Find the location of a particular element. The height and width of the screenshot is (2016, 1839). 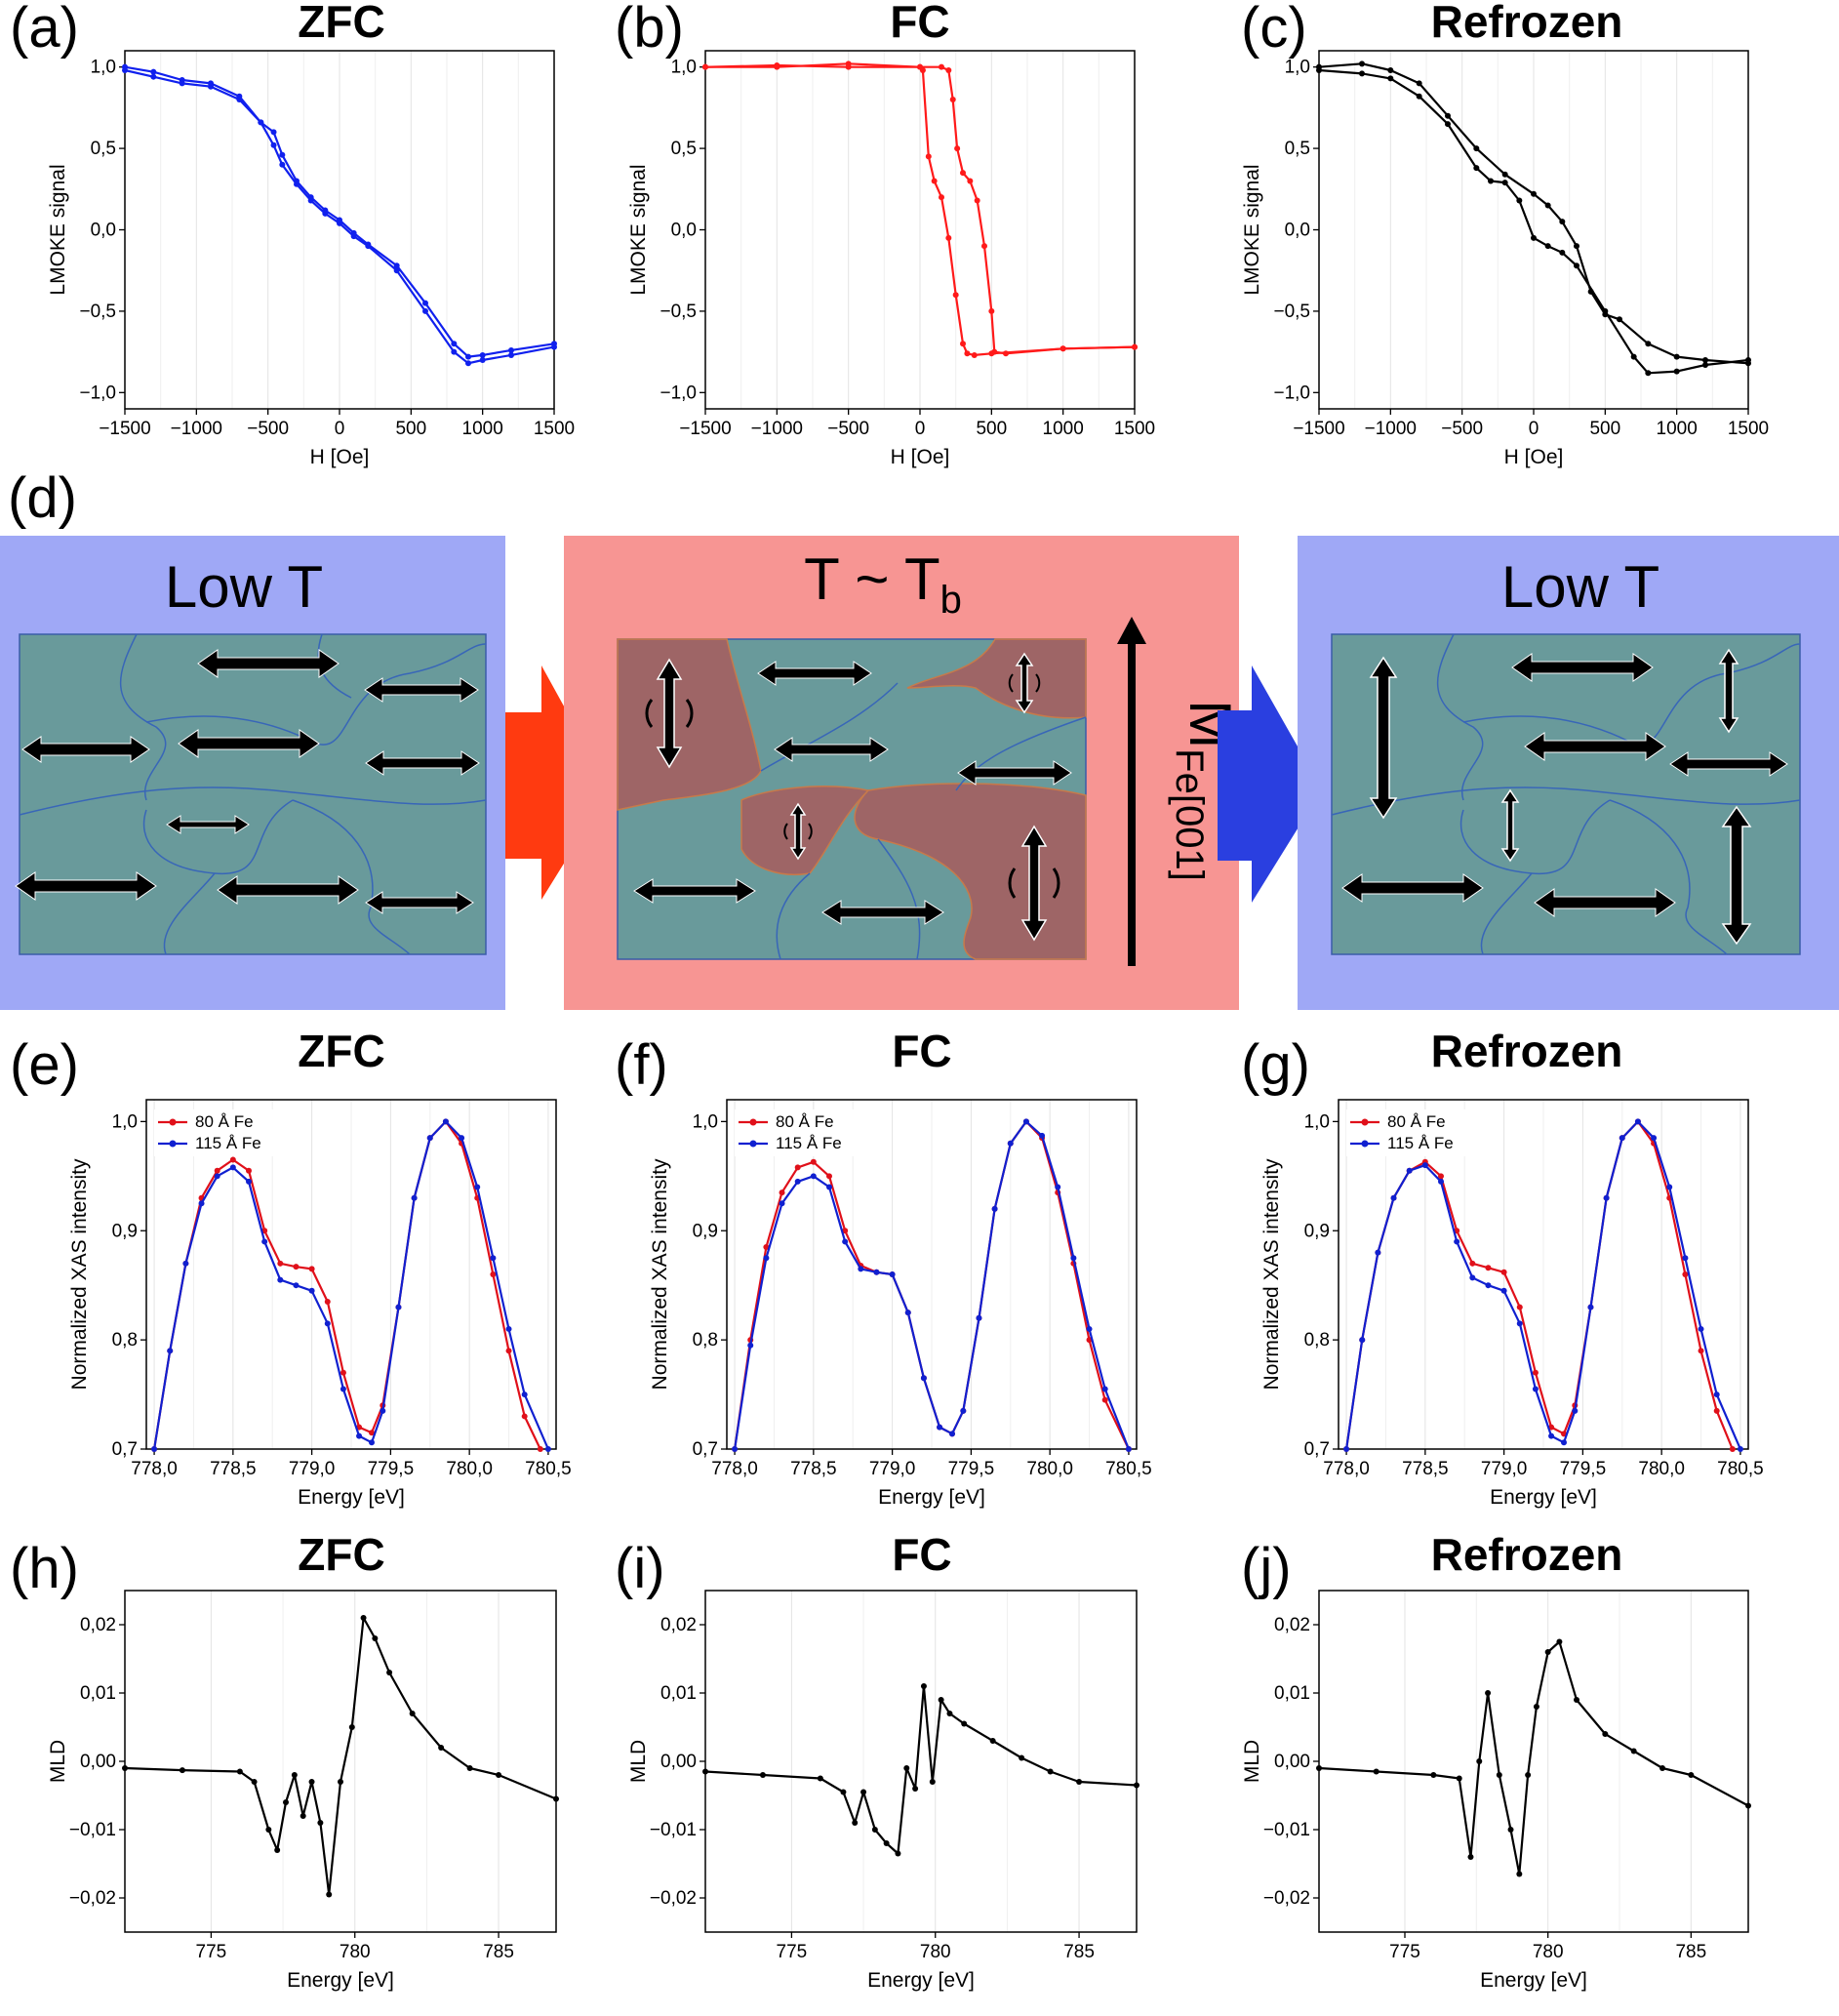

x-tick-label: −1000 is located at coordinates (777, 429).